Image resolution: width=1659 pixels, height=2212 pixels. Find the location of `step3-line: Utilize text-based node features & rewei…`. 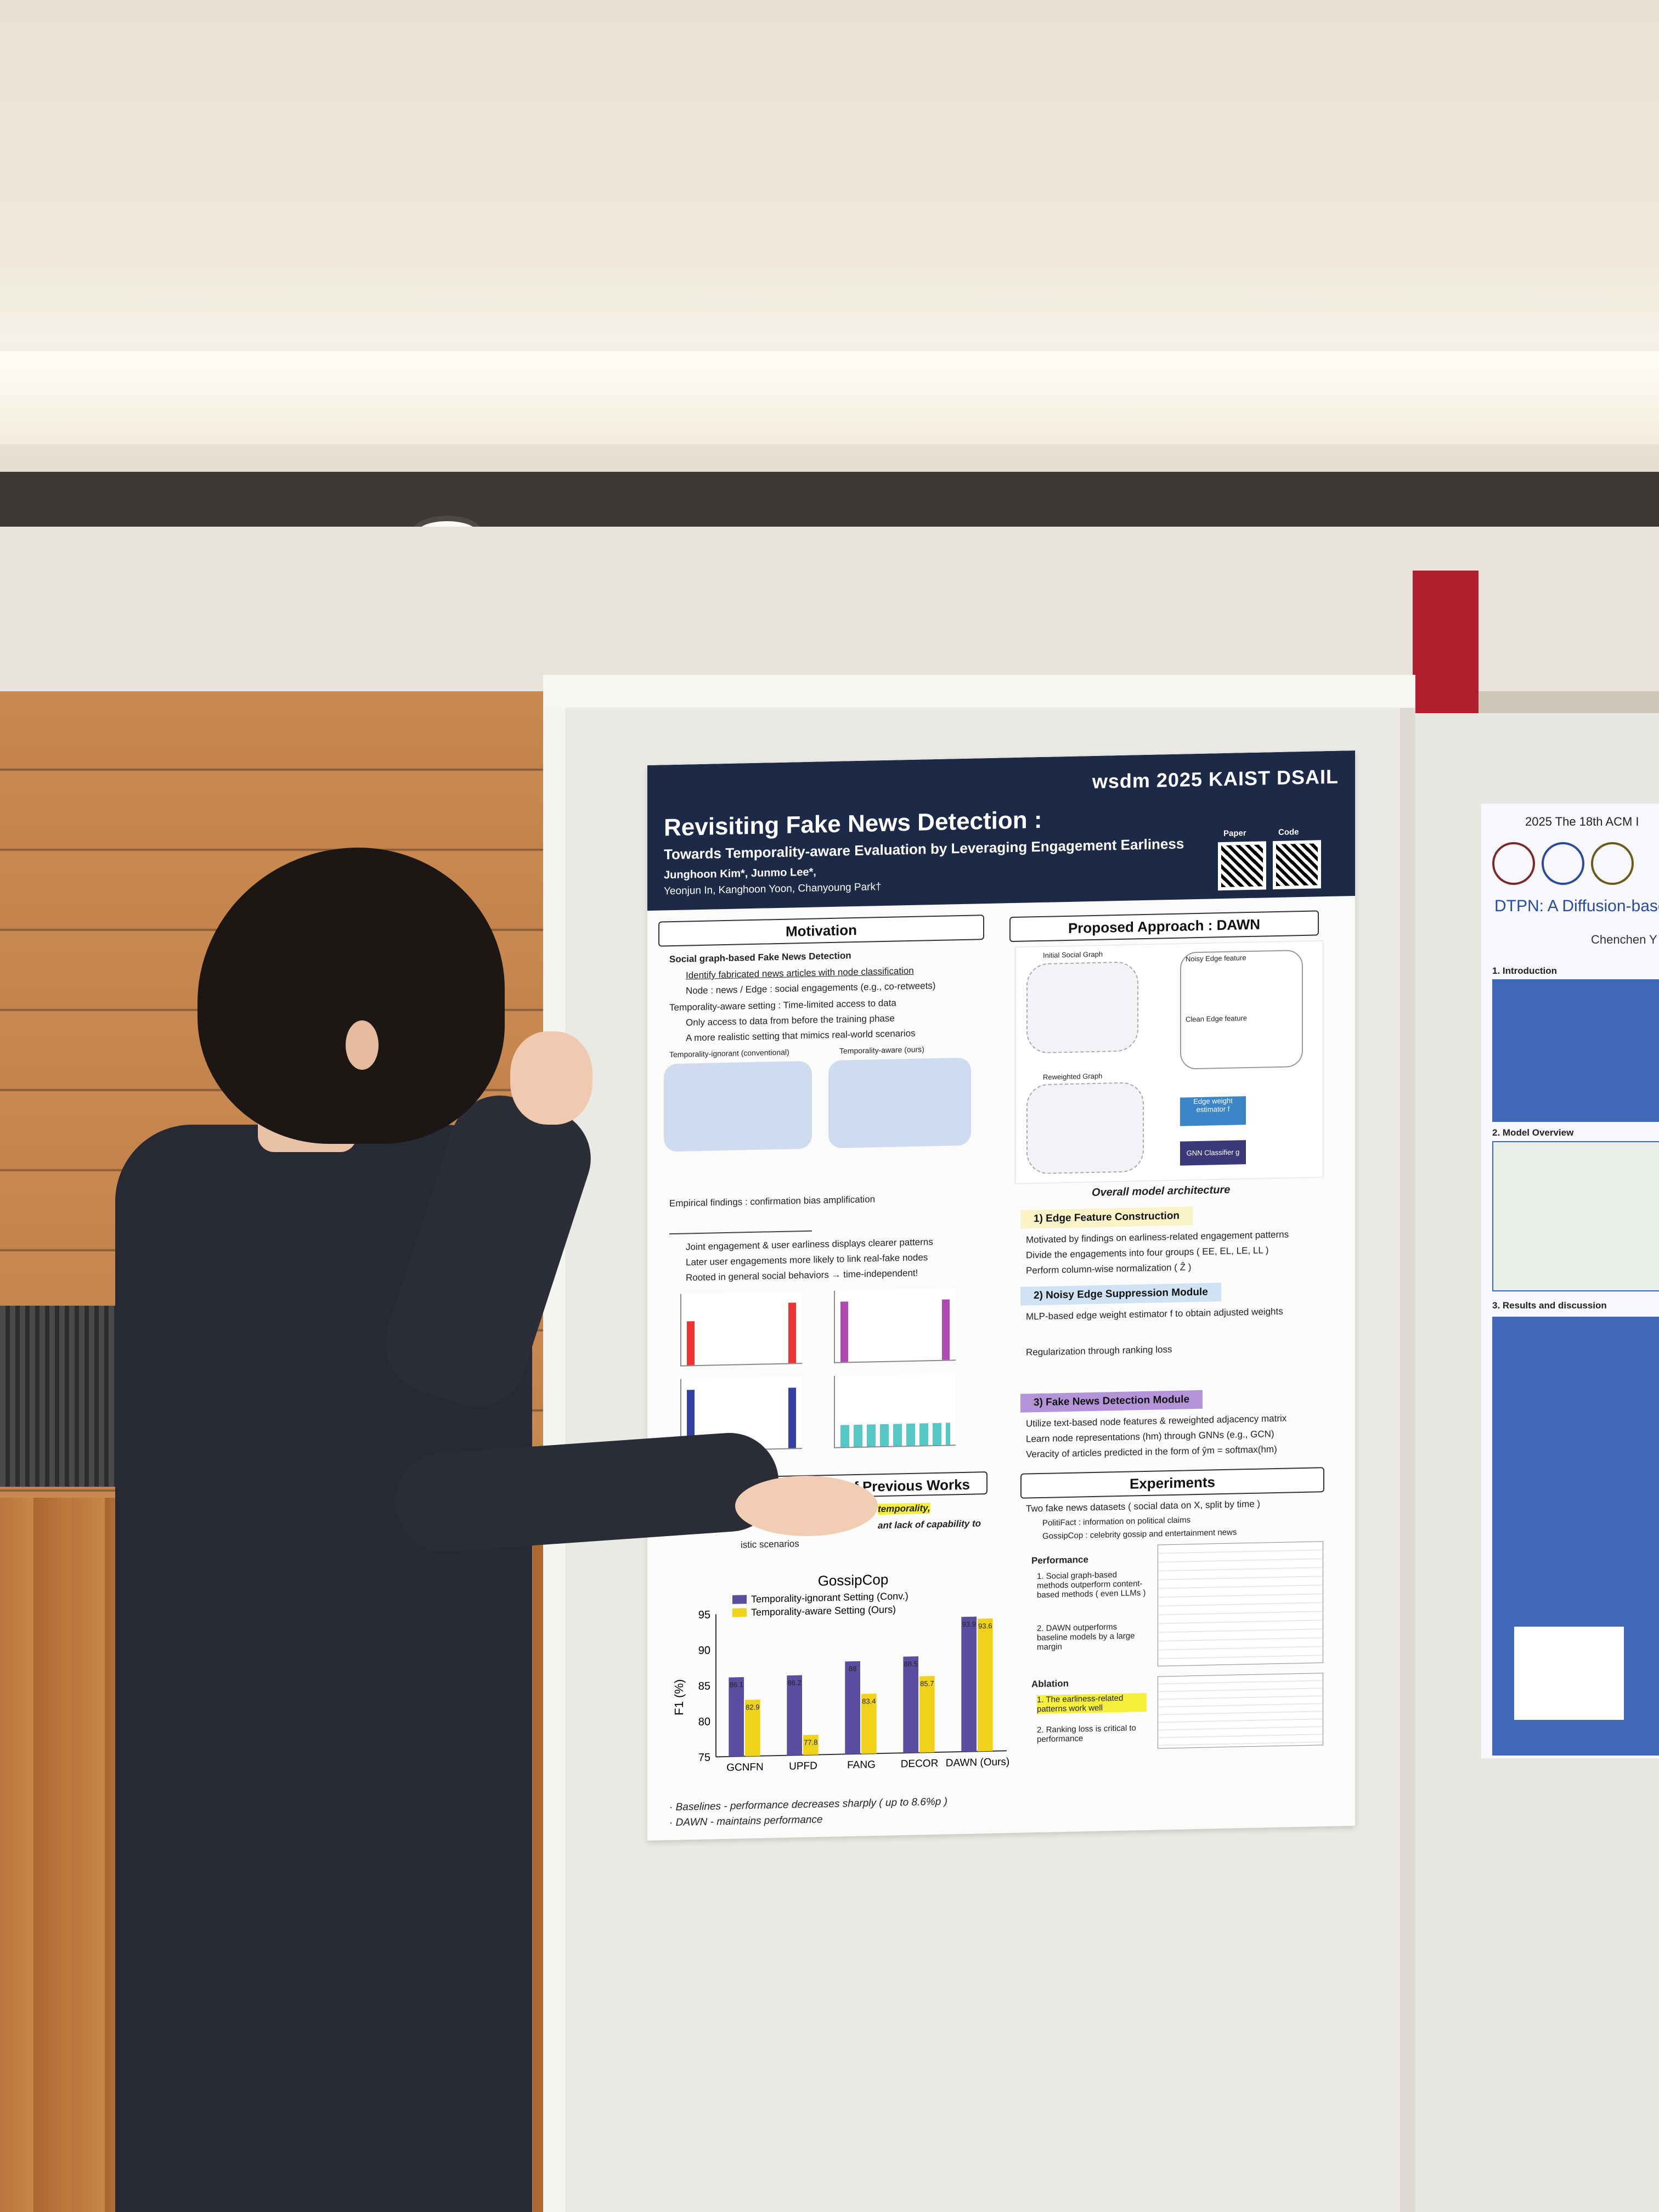

step3-line: Utilize text-based node features & rewei… is located at coordinates (1156, 1421).